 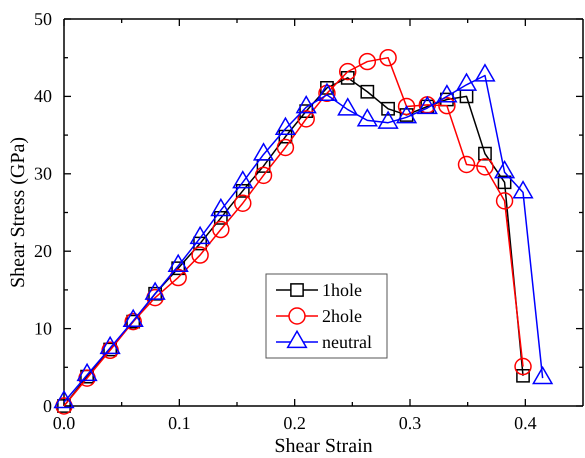 I want to click on y-tick-label: 30, so click(x=43, y=174).